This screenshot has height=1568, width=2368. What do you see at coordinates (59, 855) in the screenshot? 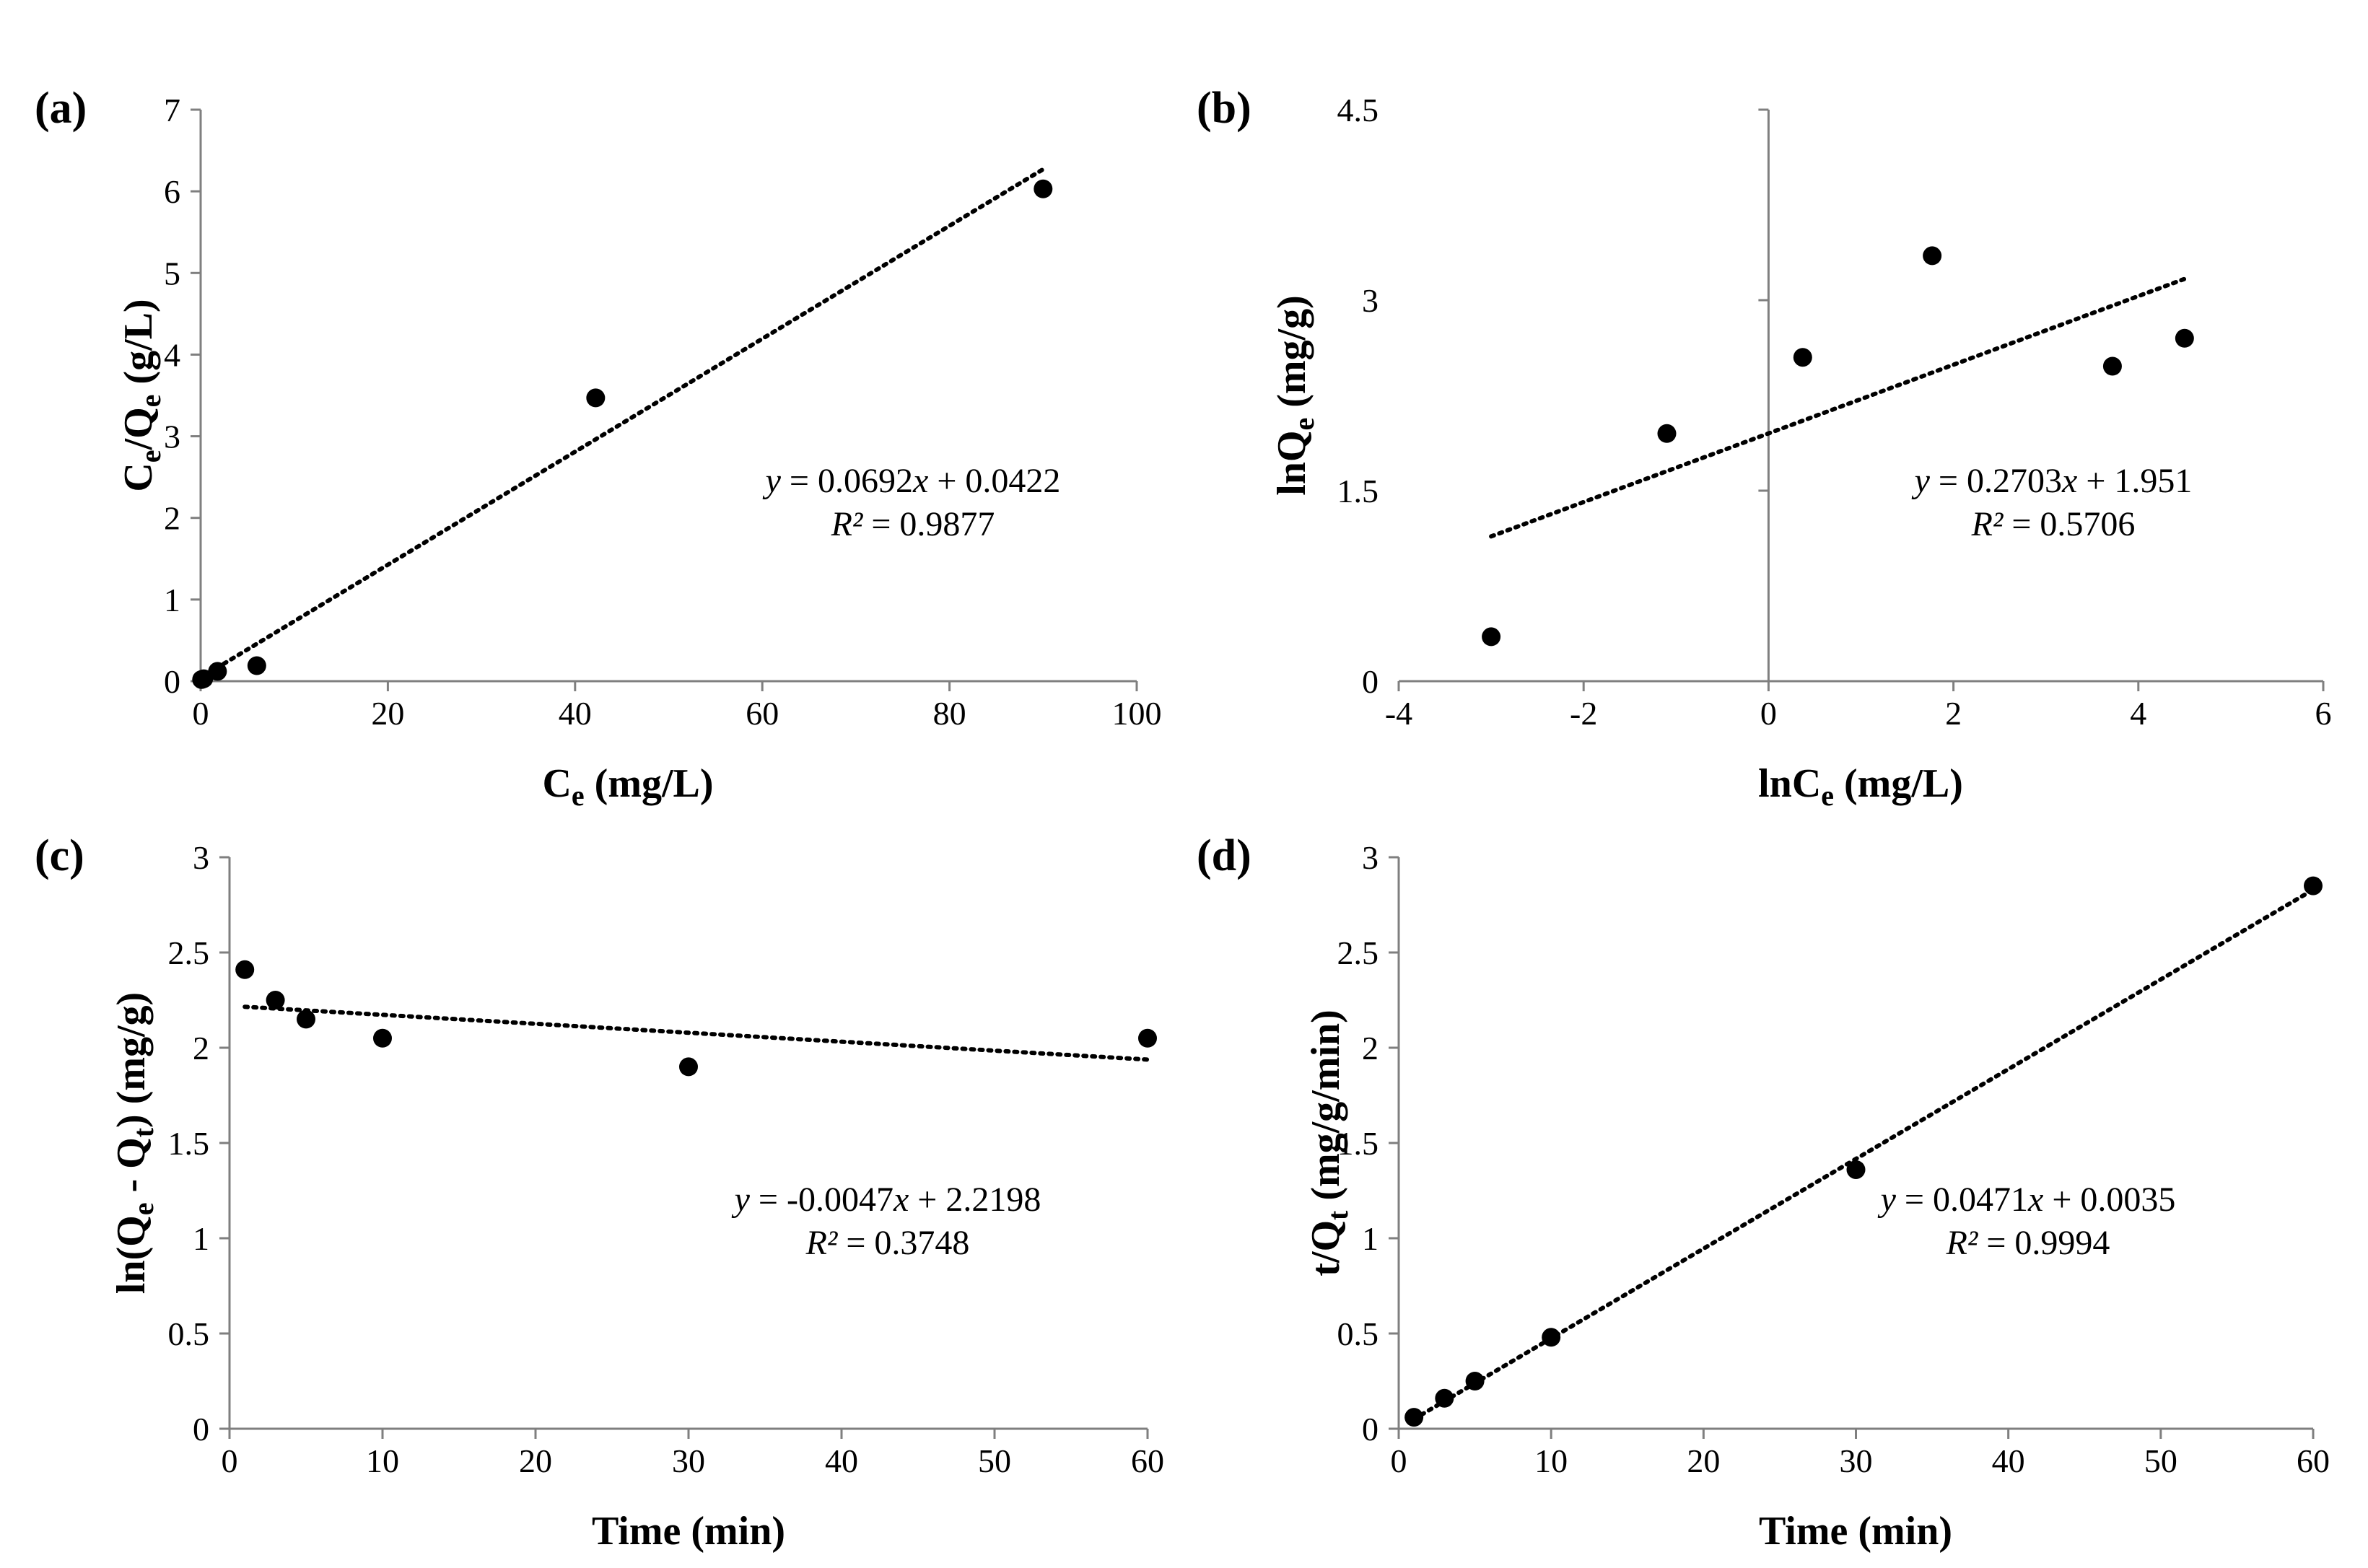
I see `panel-label: (c)` at bounding box center [59, 855].